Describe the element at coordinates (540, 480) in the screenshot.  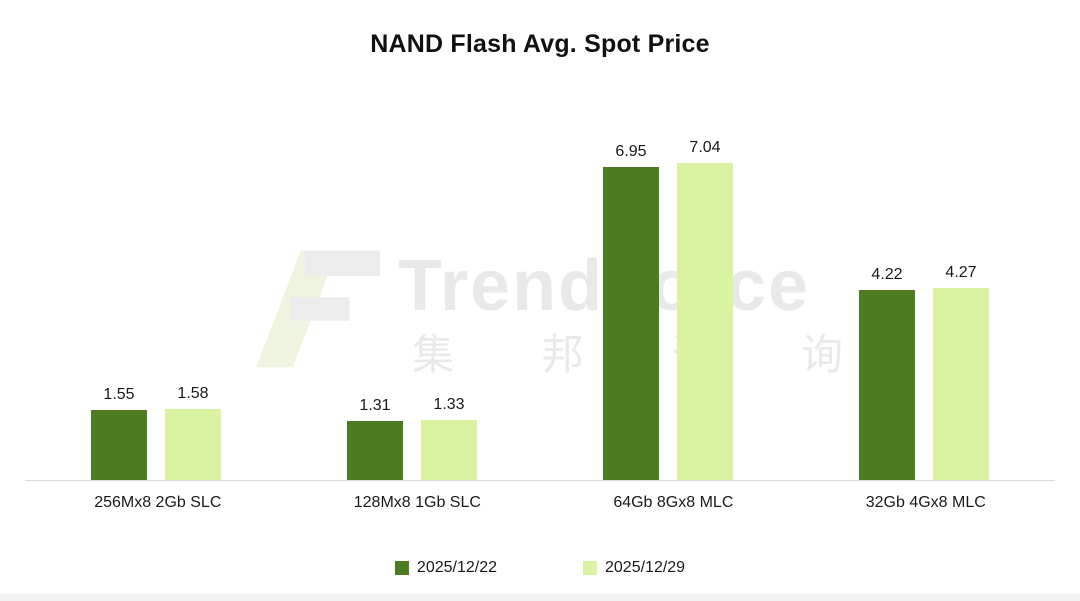
I see `x-axis-line` at that location.